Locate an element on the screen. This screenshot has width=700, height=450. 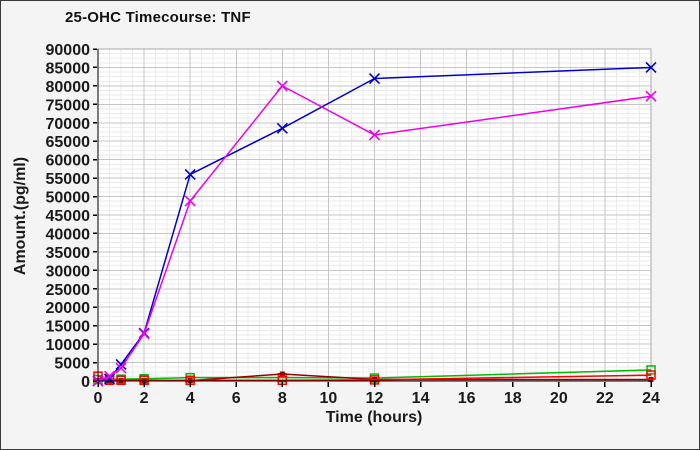
svg-text: 10 is located at coordinates (329, 398).